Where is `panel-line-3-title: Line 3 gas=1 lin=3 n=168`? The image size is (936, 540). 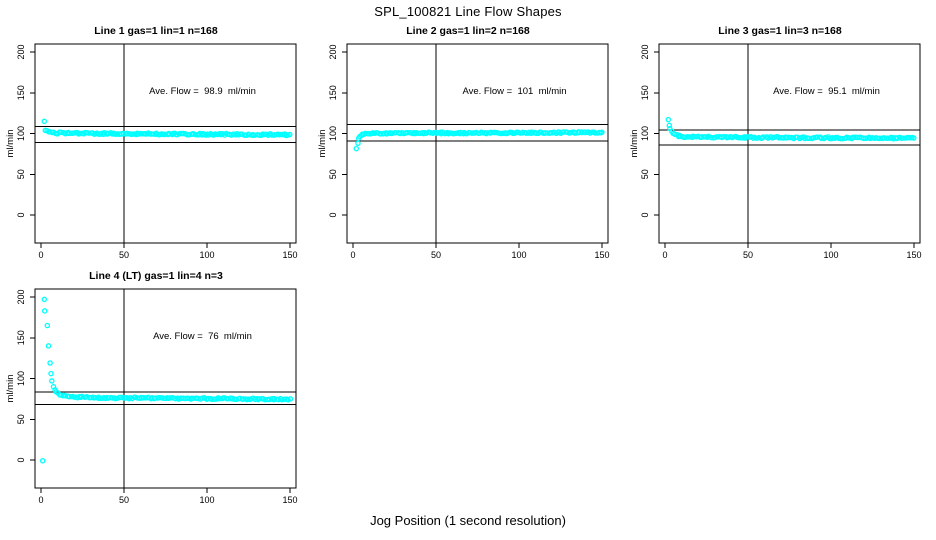 panel-line-3-title: Line 3 gas=1 lin=3 n=168 is located at coordinates (780, 31).